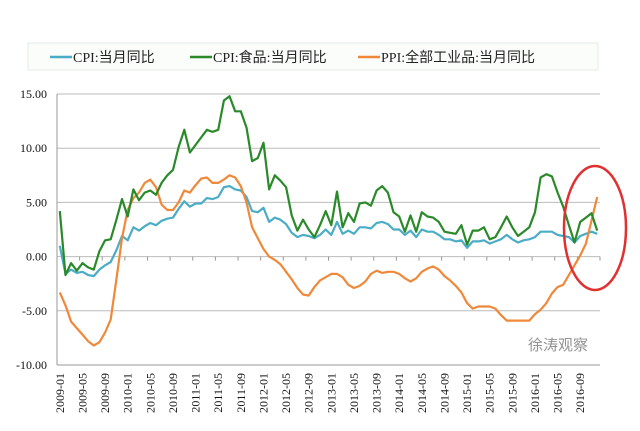 The height and width of the screenshot is (431, 640). I want to click on x-tick-label: 2009-09, so click(105, 393).